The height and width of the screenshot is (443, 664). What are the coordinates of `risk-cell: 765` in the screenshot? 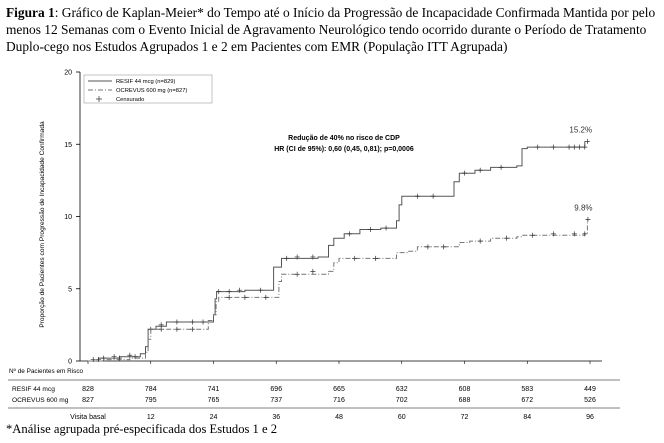 It's located at (214, 400).